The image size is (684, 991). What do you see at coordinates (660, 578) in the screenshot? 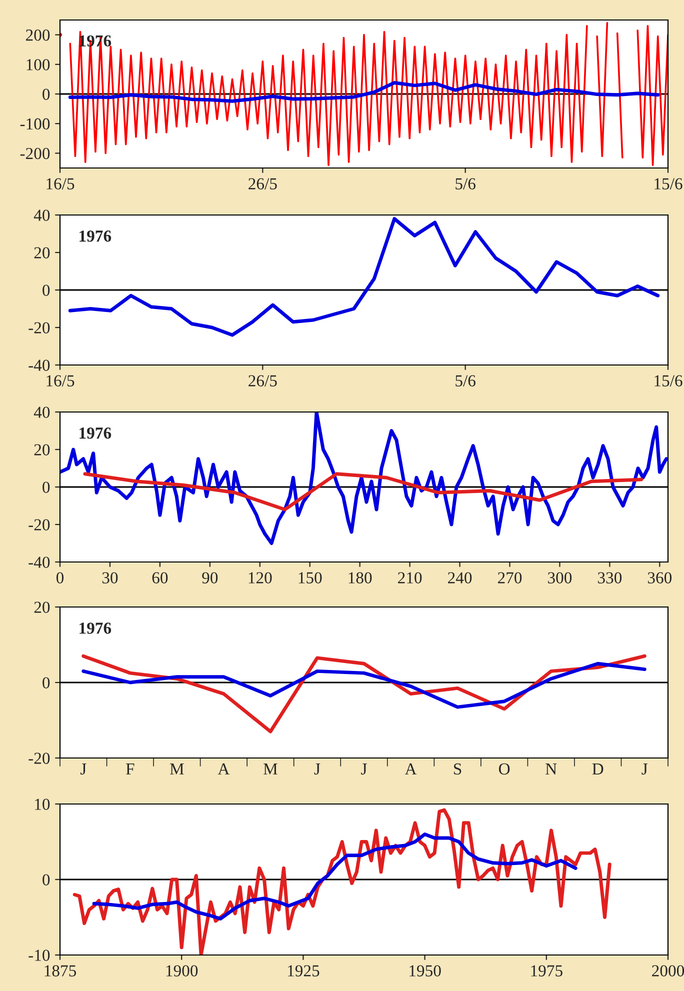
I see `x-tick-label: 360` at bounding box center [660, 578].